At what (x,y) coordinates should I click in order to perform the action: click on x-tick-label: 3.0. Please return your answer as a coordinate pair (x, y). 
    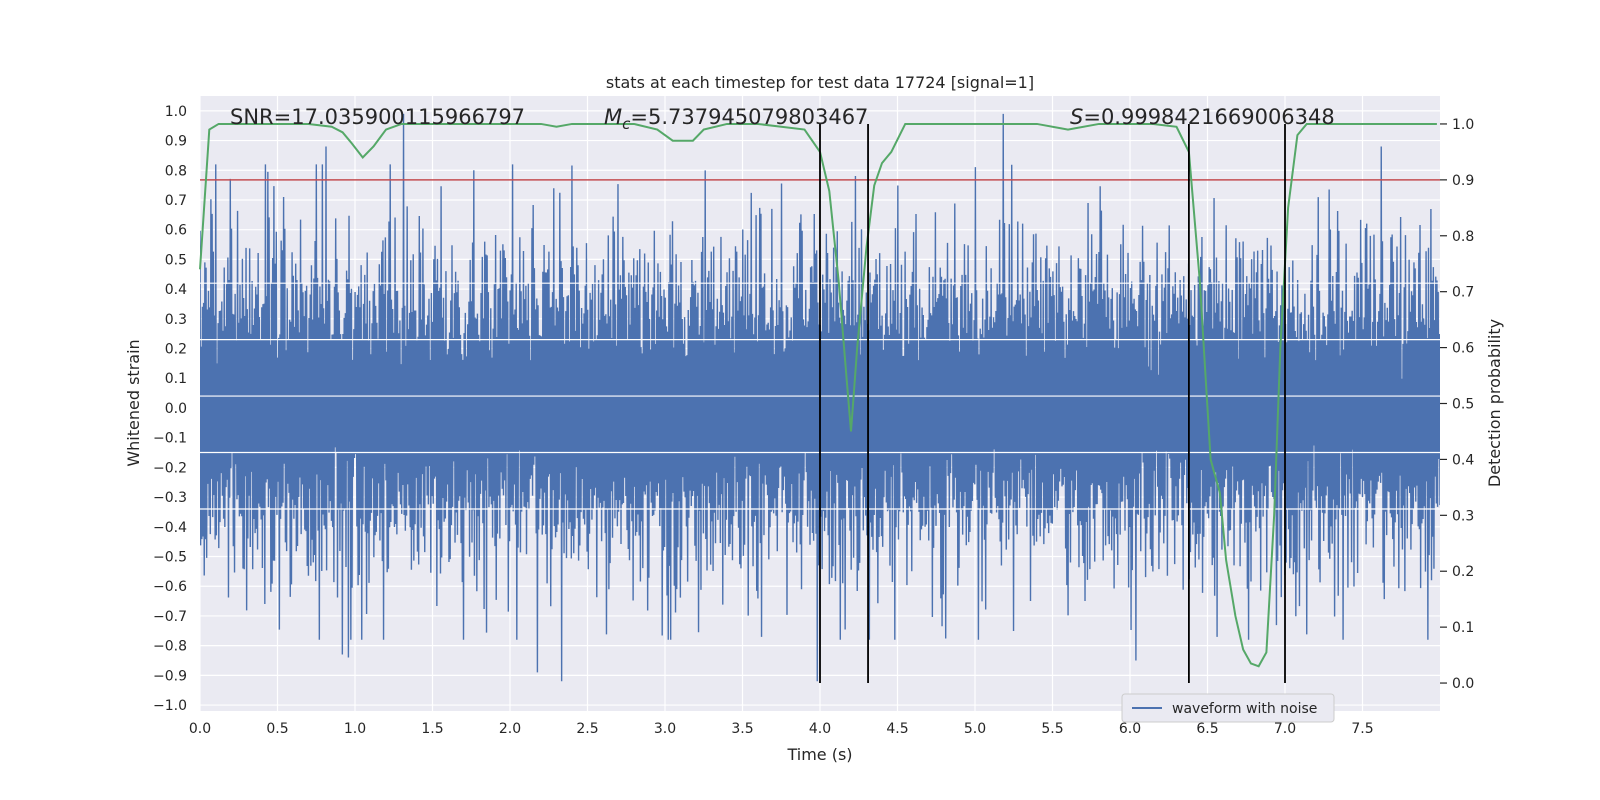
    Looking at the image, I should click on (665, 729).